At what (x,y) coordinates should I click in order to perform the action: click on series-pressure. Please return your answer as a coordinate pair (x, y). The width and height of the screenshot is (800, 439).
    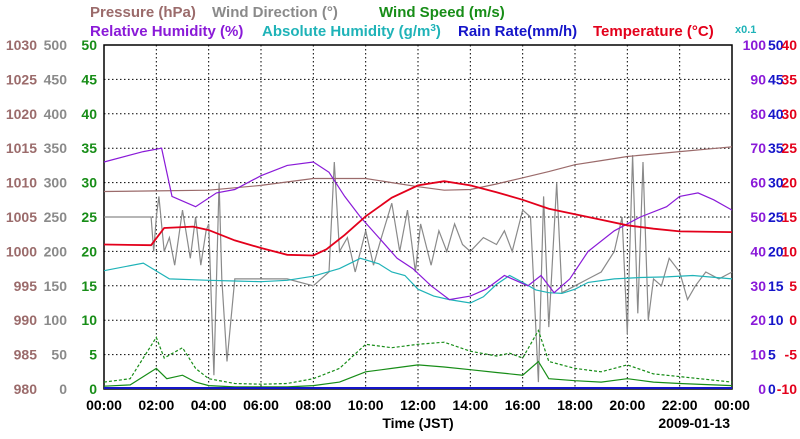
    Looking at the image, I should click on (418, 169).